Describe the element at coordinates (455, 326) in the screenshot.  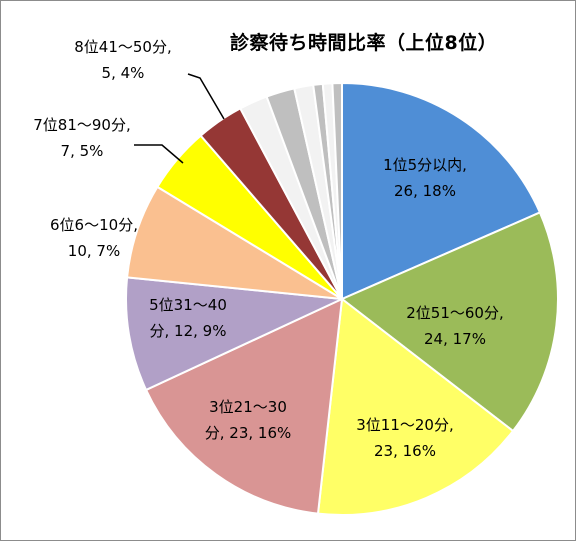
I see `slice-data-label: 2位51～60分, 24, 17%` at that location.